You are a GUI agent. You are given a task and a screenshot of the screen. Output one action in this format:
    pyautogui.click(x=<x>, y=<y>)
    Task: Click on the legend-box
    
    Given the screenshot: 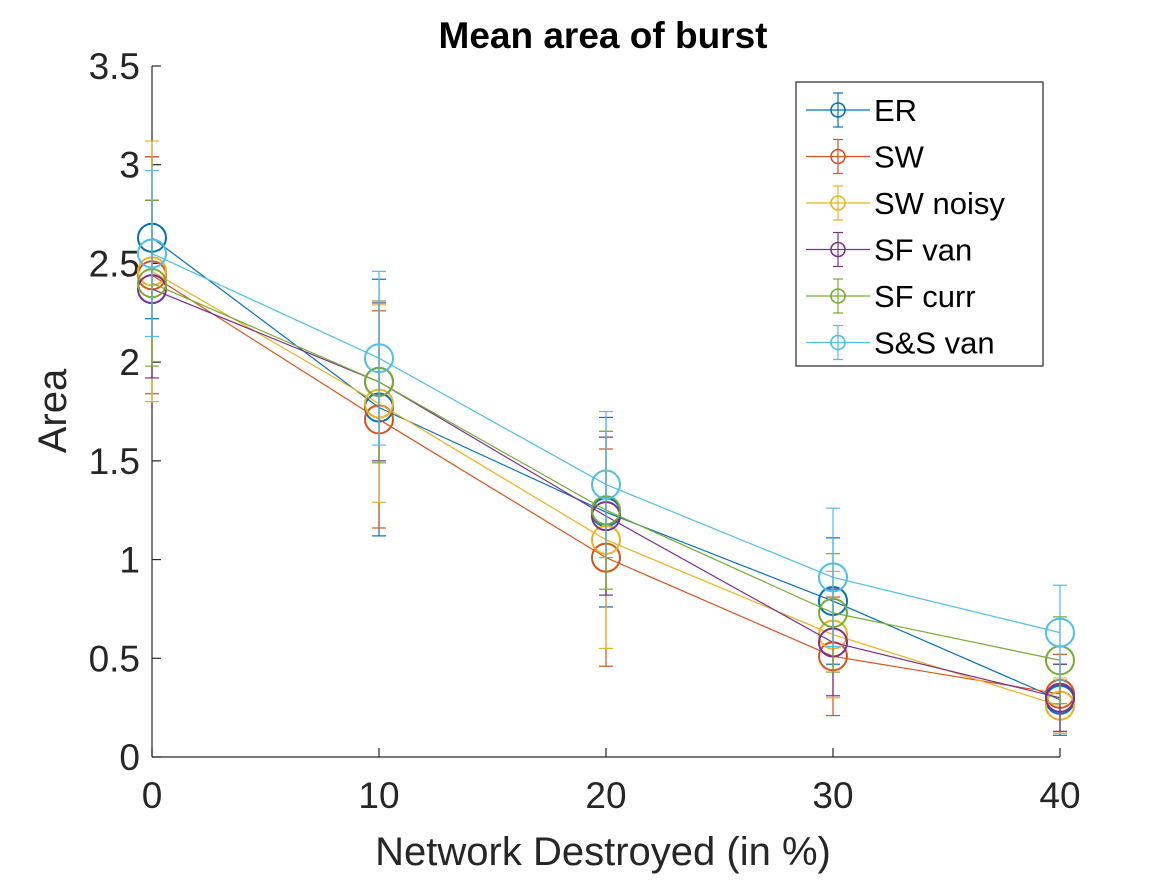 What is the action you would take?
    pyautogui.click(x=919, y=224)
    